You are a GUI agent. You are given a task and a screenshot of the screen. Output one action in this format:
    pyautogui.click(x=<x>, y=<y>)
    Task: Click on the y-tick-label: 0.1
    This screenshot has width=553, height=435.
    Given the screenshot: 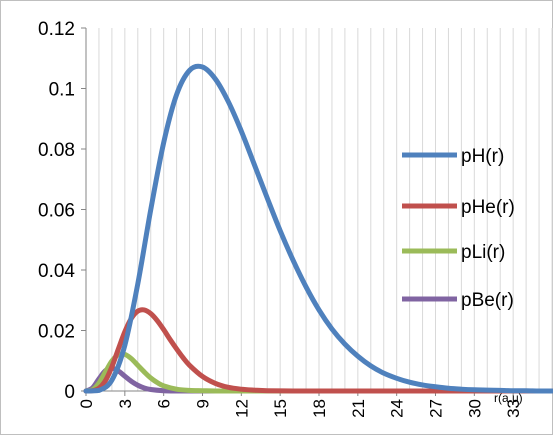 What is the action you would take?
    pyautogui.click(x=62, y=90)
    